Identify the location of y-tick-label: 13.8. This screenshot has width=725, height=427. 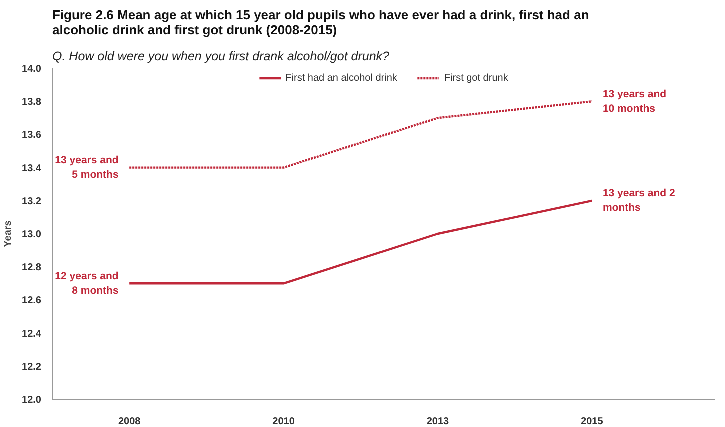
(32, 102).